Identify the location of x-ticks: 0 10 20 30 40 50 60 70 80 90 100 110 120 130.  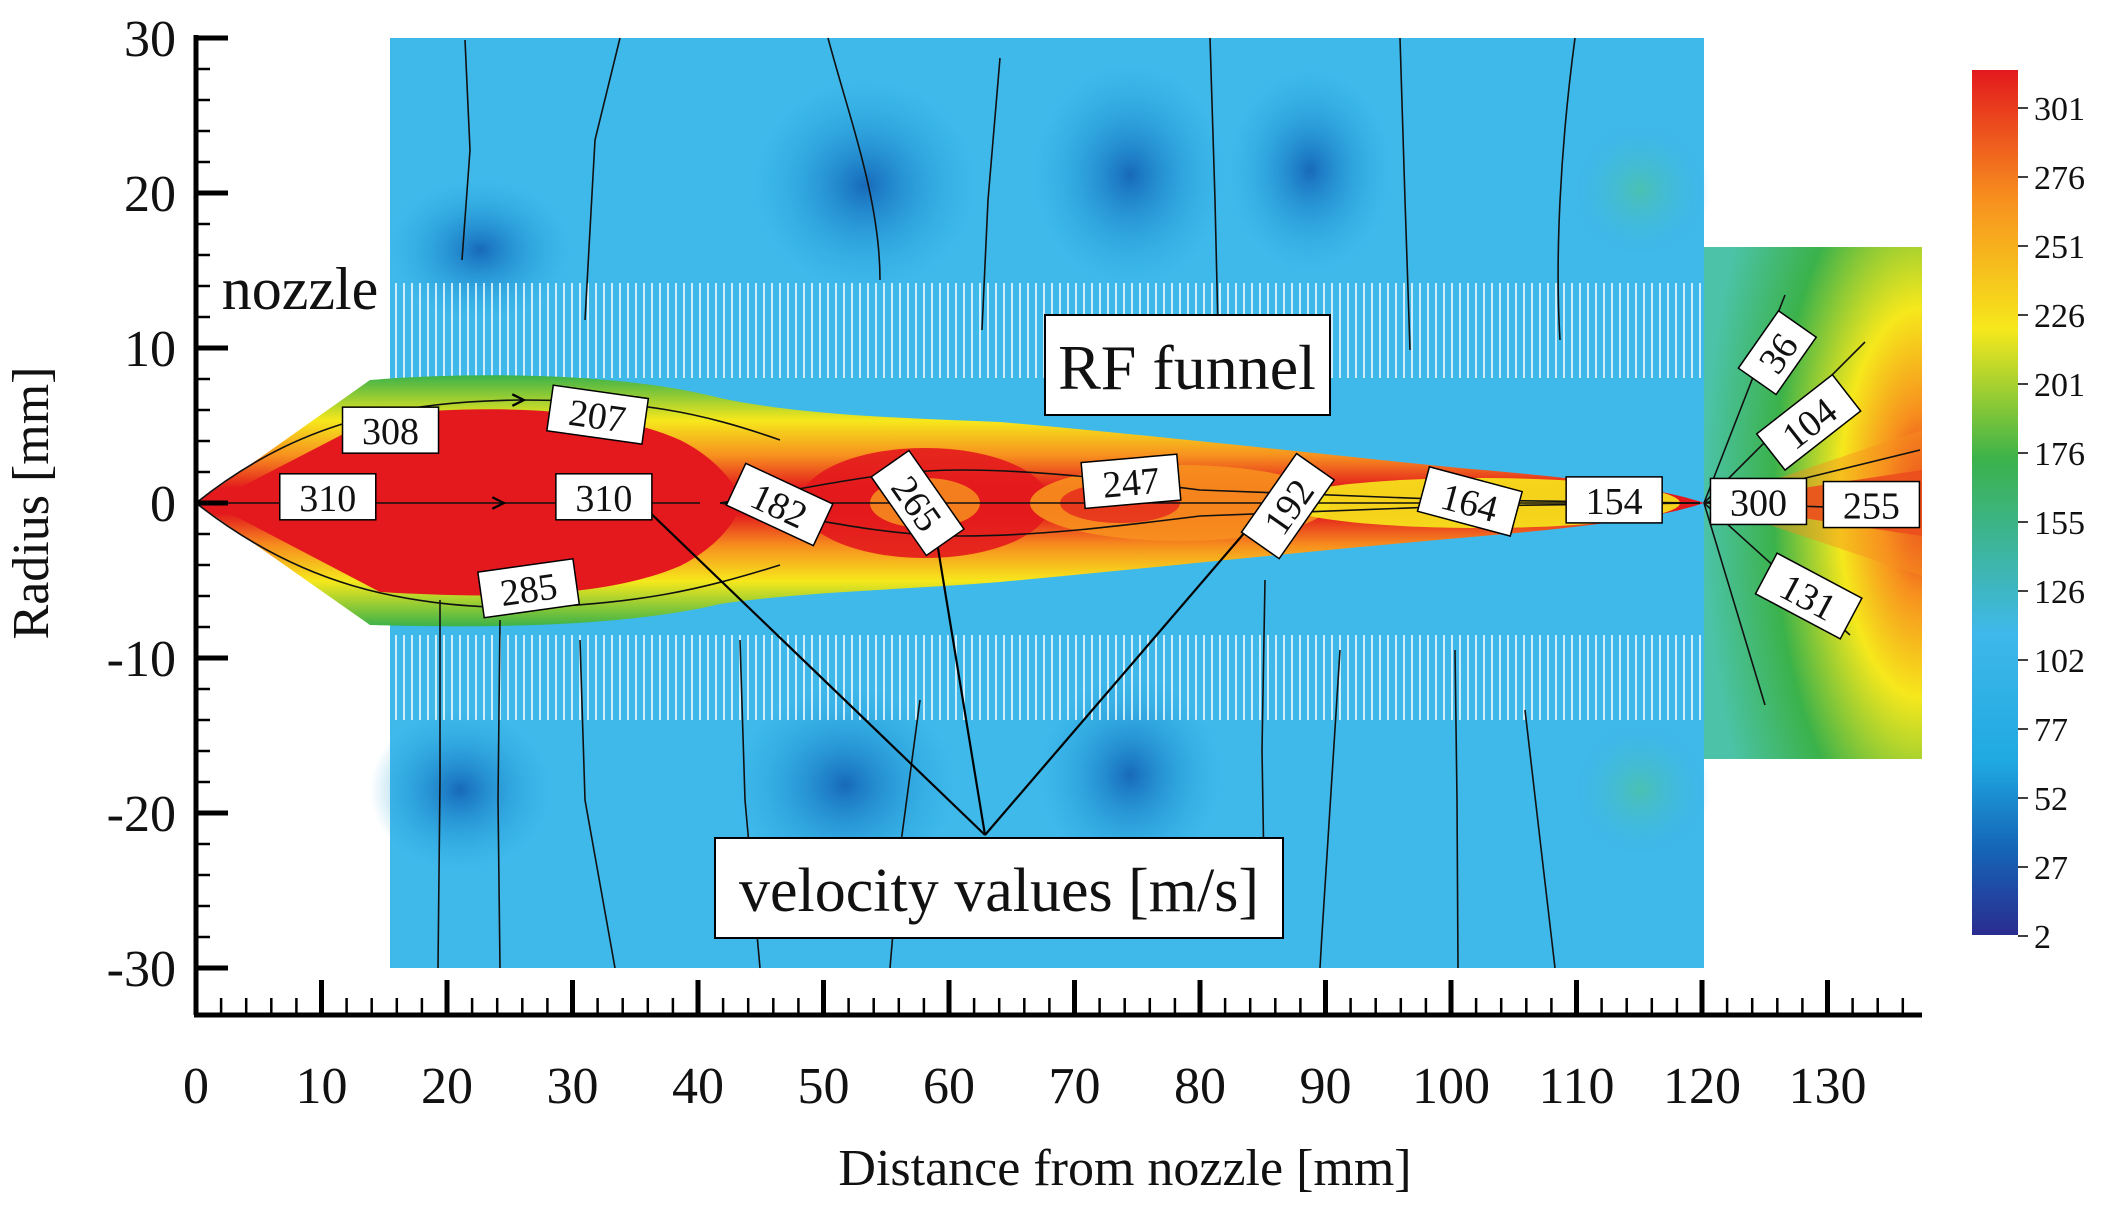
(1044, 1047).